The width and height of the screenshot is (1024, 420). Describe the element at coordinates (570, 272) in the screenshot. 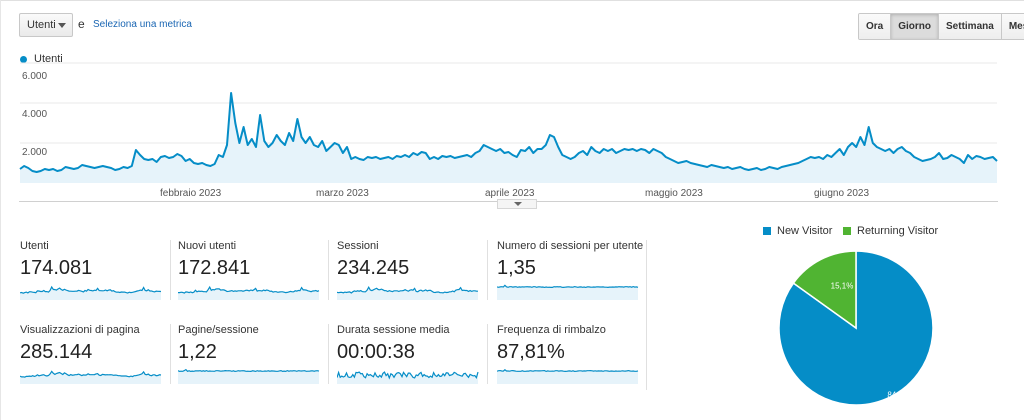

I see `metric-tile-sessions-per-user: Numero di sessioni per utente 1,35` at that location.